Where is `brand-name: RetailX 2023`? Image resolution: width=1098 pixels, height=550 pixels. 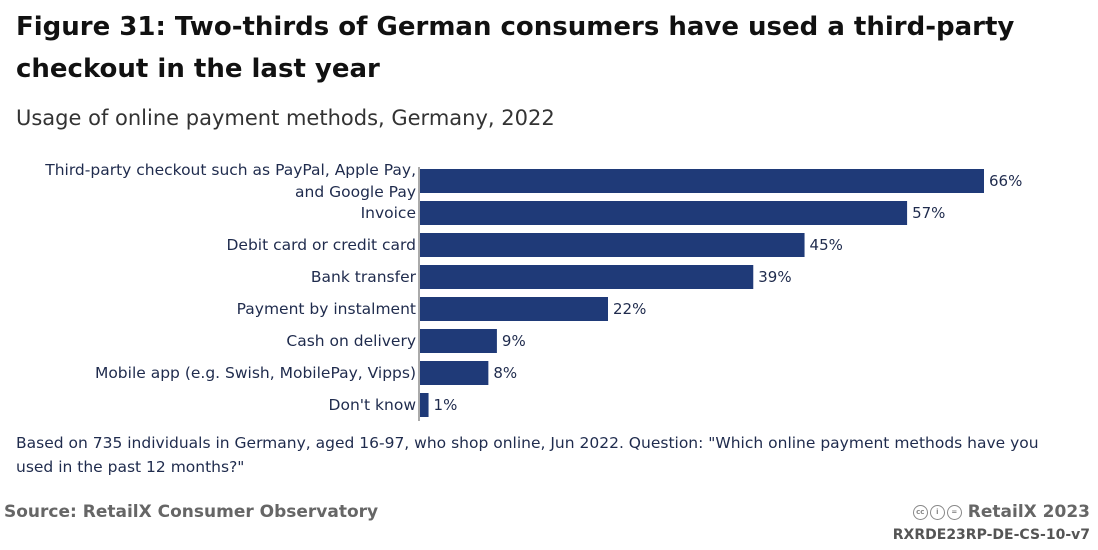 brand-name: RetailX 2023 is located at coordinates (1028, 512).